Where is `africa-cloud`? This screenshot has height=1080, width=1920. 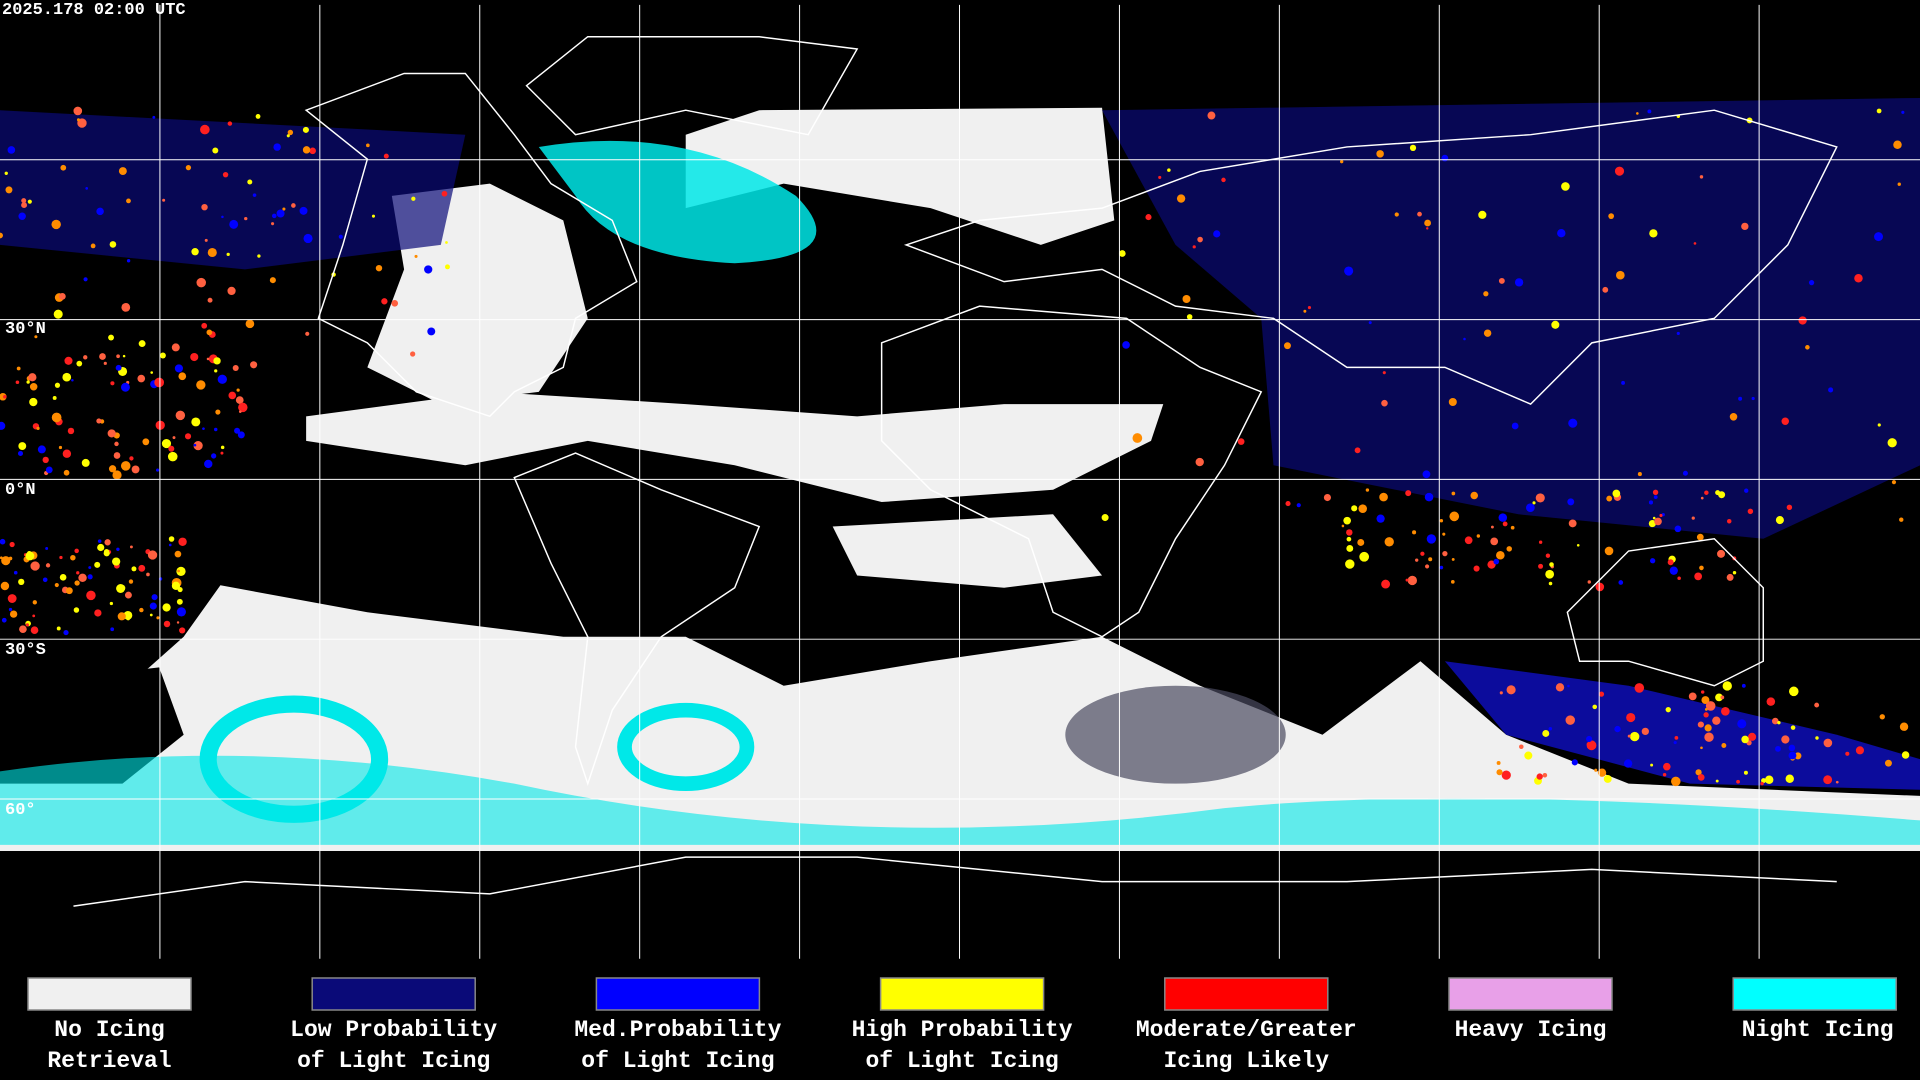
africa-cloud is located at coordinates (967, 551).